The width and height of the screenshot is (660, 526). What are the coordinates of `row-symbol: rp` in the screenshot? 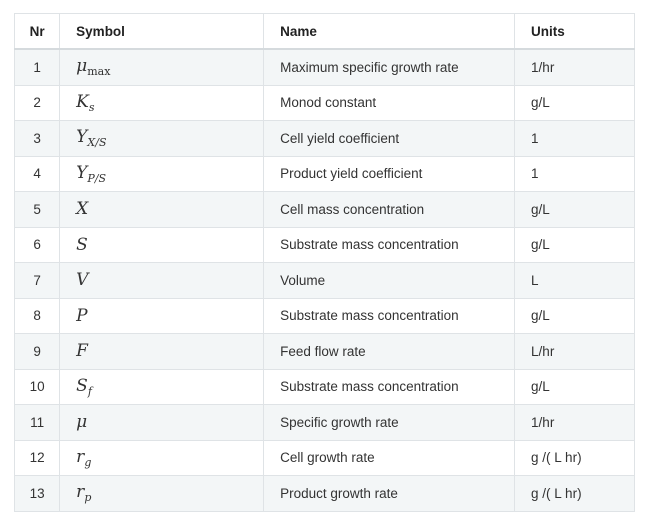 It's located at (162, 493).